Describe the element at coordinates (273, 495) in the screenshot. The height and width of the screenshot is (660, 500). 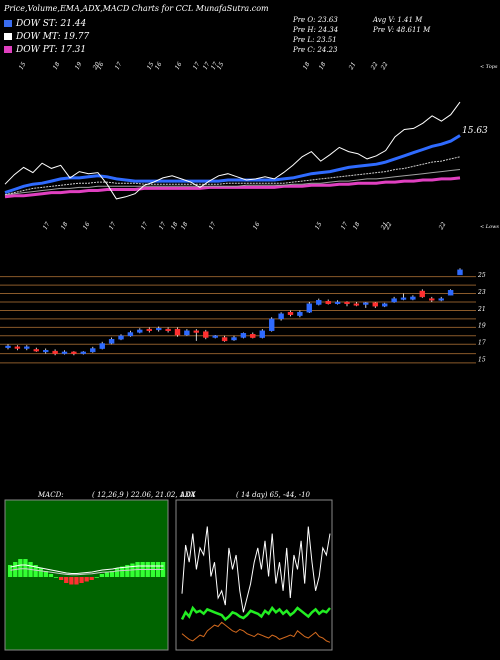
I see `adx-values: ( 14 day) 65, -44, -10` at that location.